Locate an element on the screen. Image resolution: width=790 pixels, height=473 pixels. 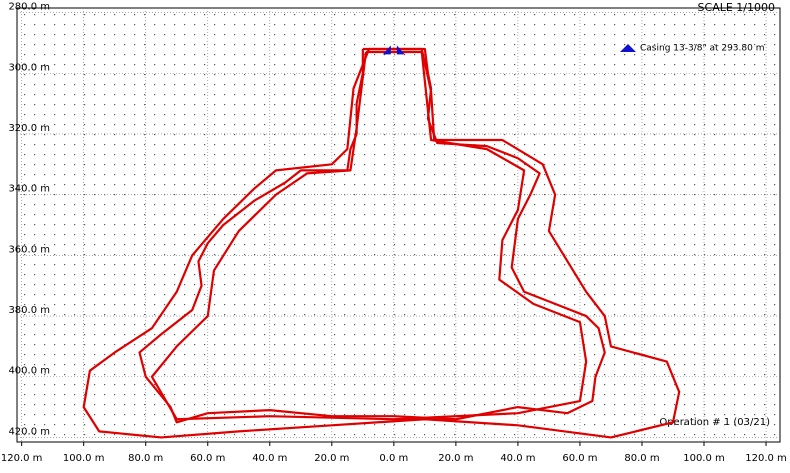
footer-label: Operation # 1 (03/21) is located at coordinates (714, 422).